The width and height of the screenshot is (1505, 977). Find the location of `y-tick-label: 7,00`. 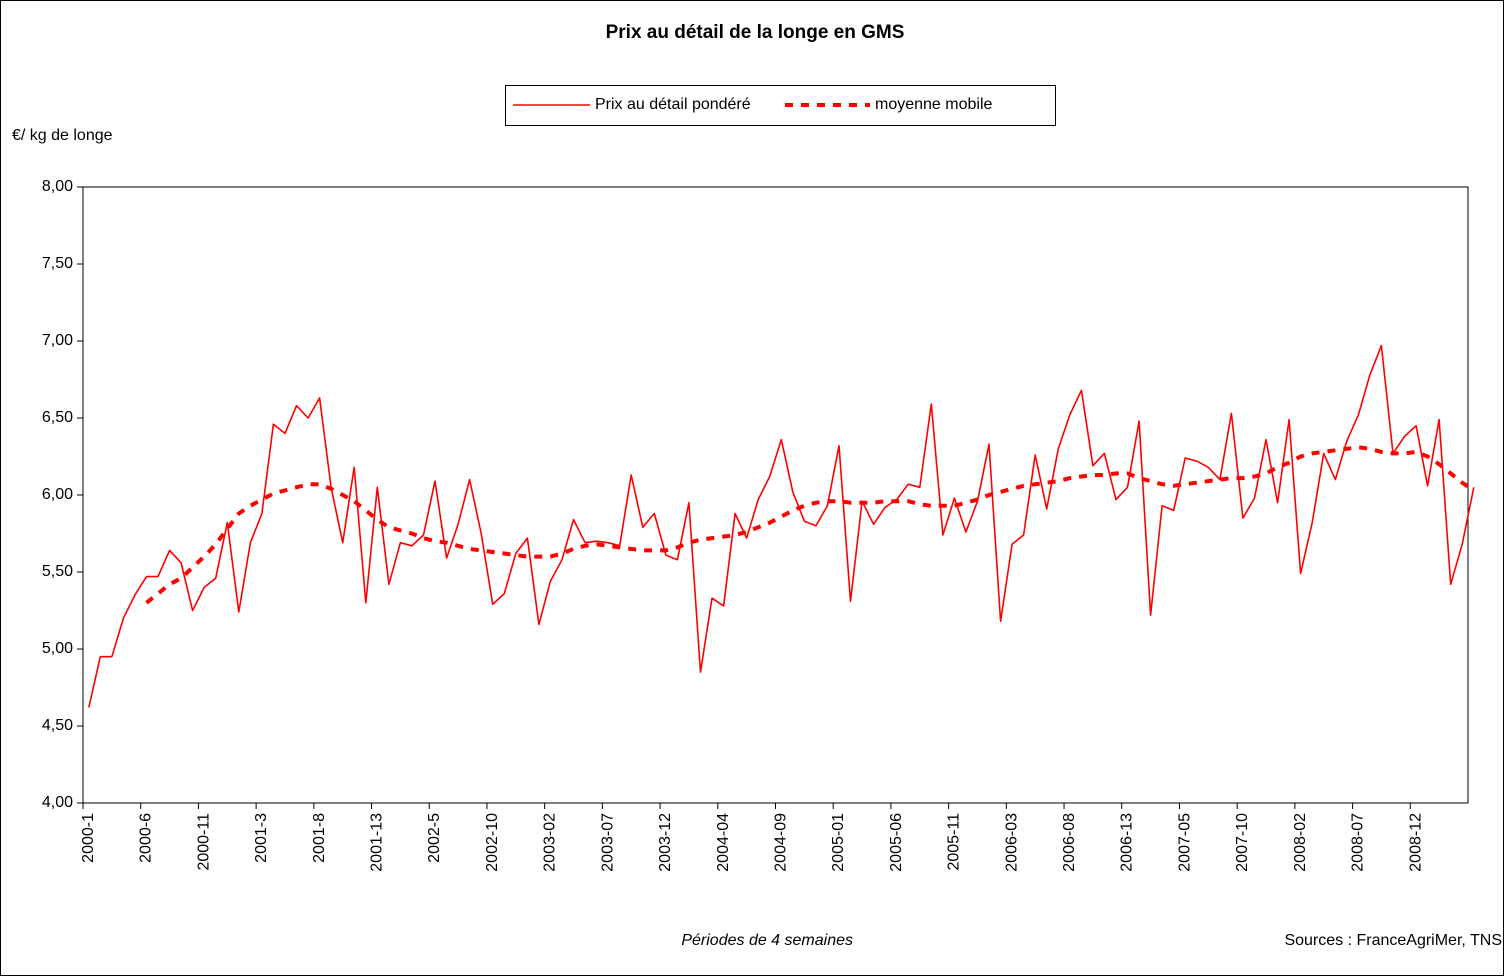

y-tick-label: 7,00 is located at coordinates (57, 340).